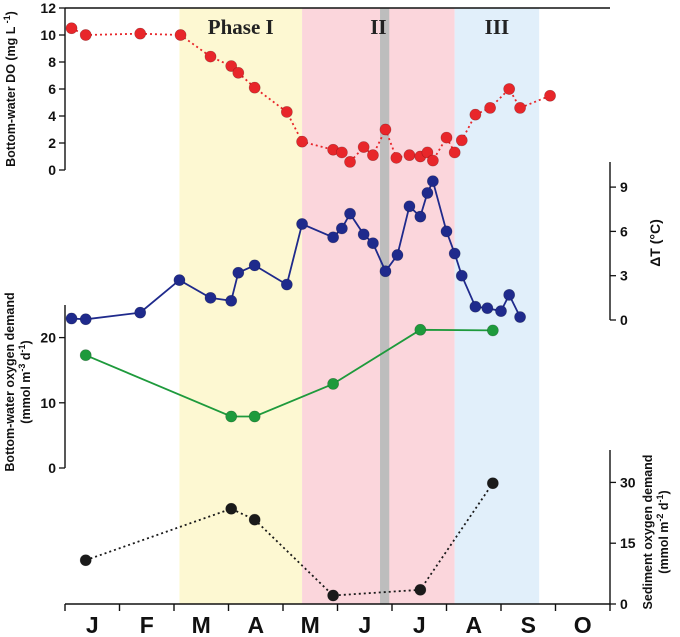 The height and width of the screenshot is (637, 680). What do you see at coordinates (378, 27) in the screenshot?
I see `phase-label-2: II` at bounding box center [378, 27].